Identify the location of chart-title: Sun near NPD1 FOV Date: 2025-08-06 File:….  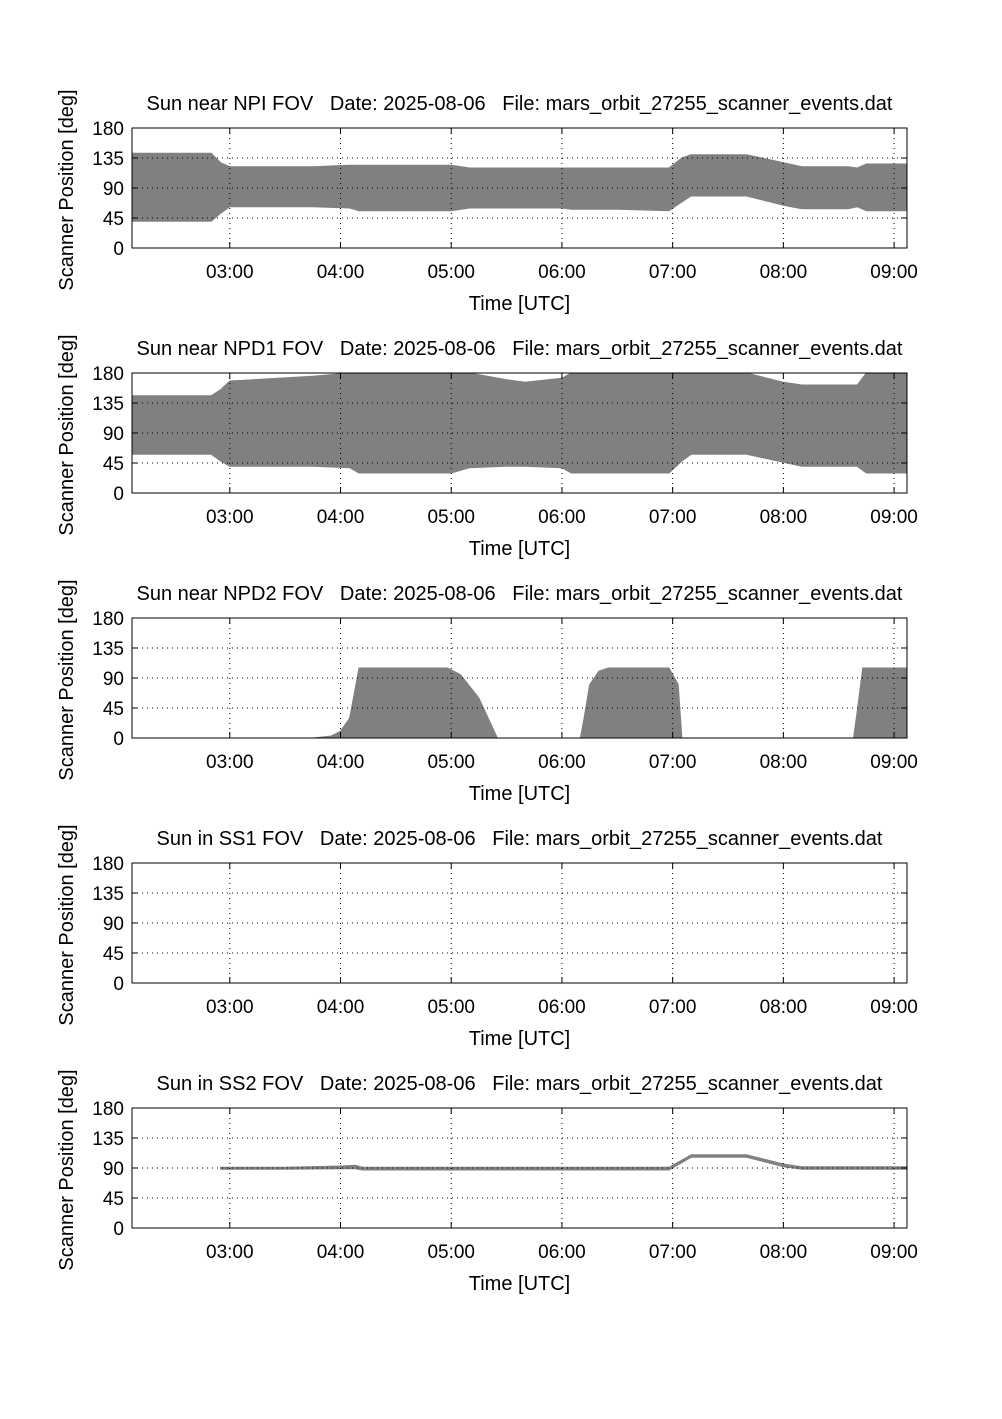
(520, 349).